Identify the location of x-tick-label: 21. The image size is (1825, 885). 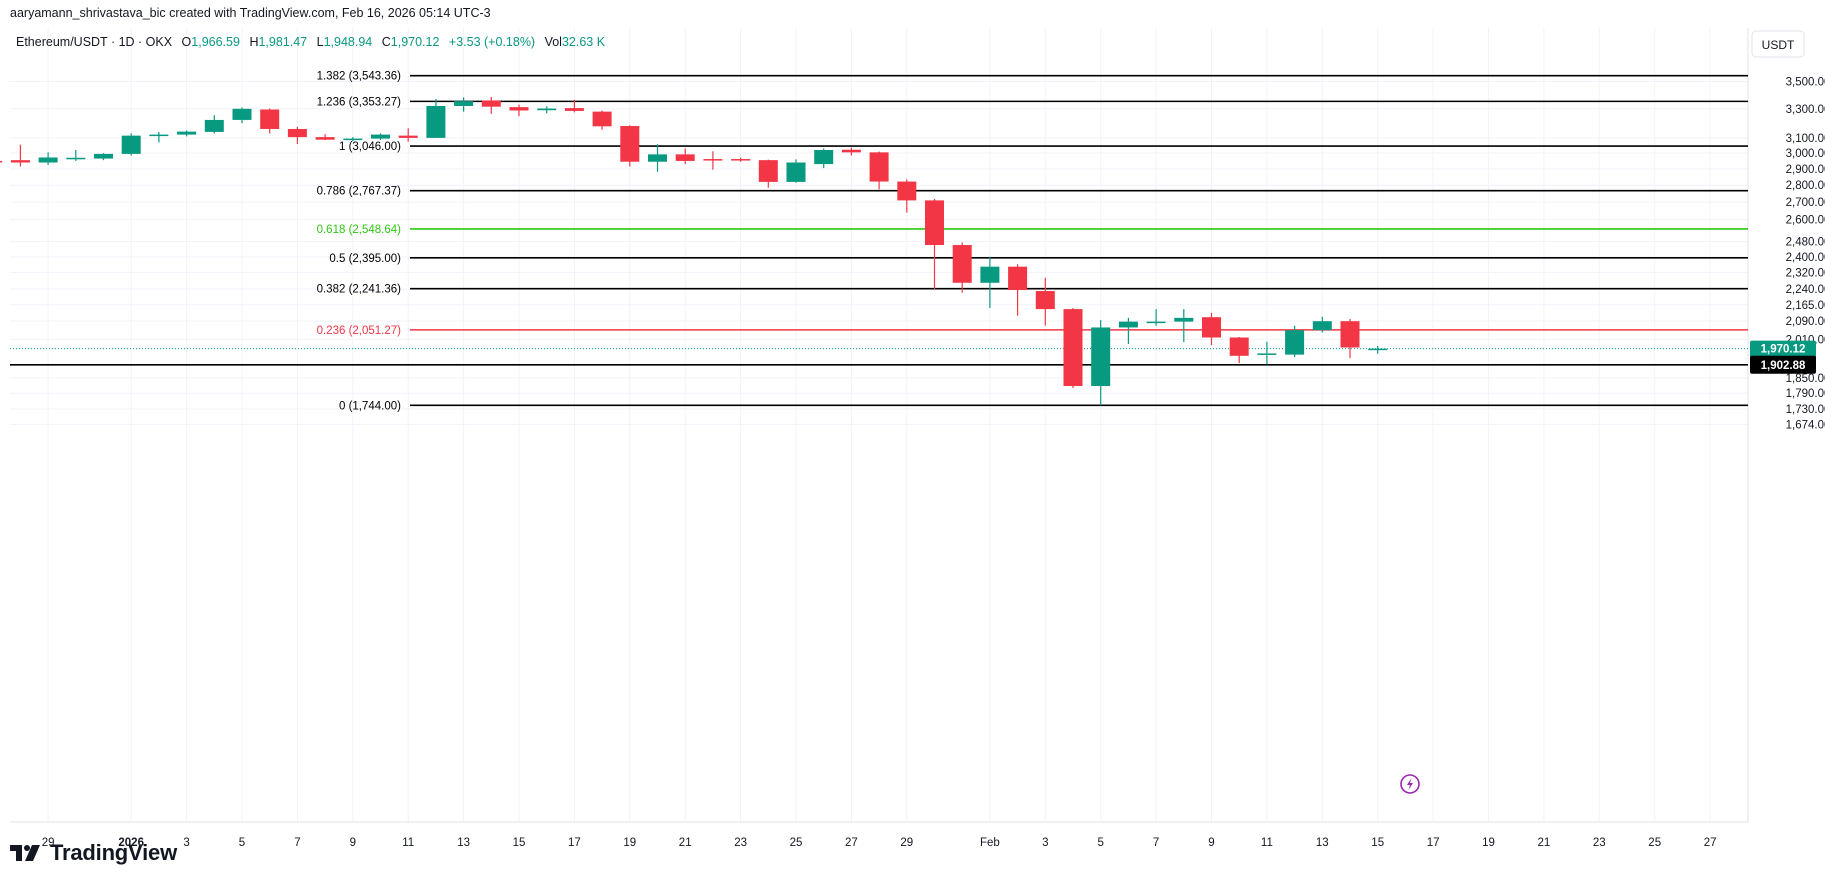
(685, 843).